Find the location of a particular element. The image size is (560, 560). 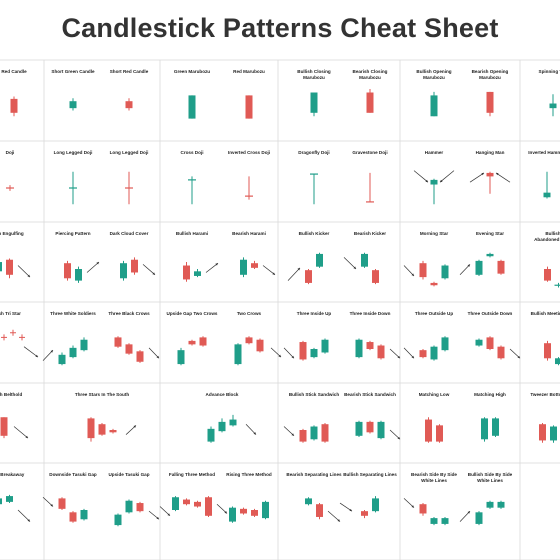

pattern-label: Two Crows is located at coordinates (249, 313).